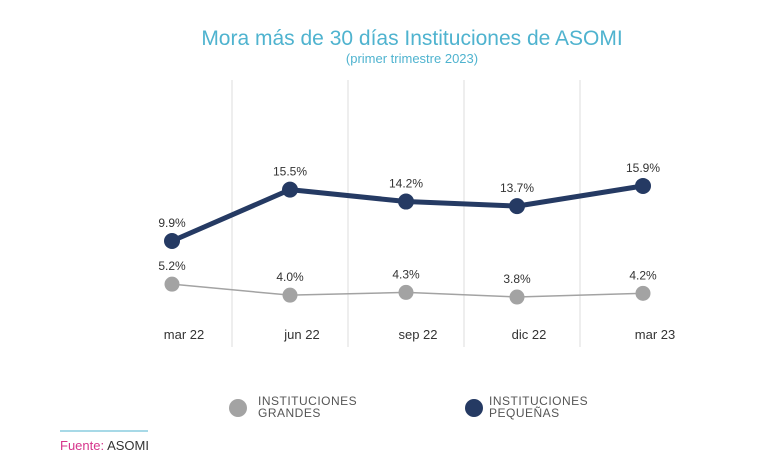  What do you see at coordinates (289, 413) in the screenshot?
I see `legend-label-line: GRANDES` at bounding box center [289, 413].